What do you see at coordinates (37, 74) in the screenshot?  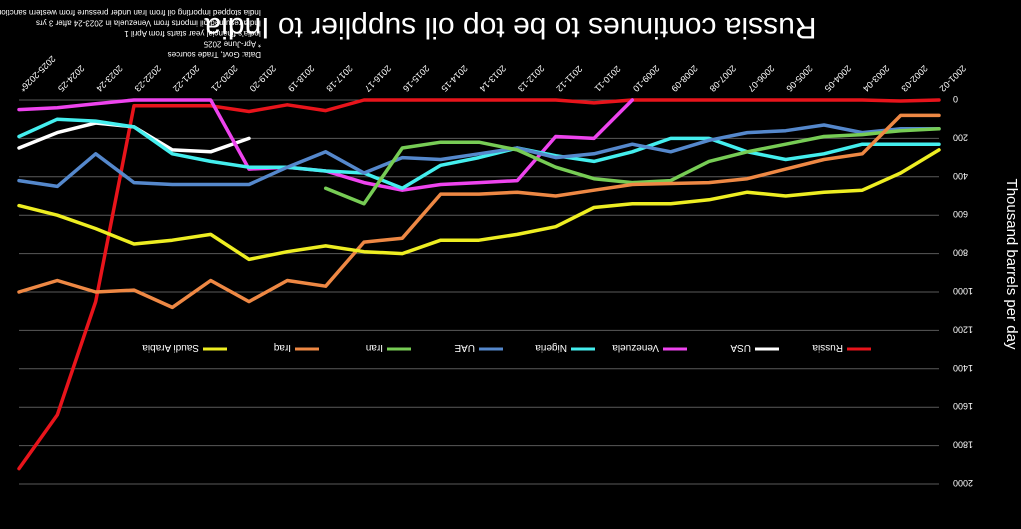 I see `x-tick-label: 2025-2026*` at bounding box center [37, 74].